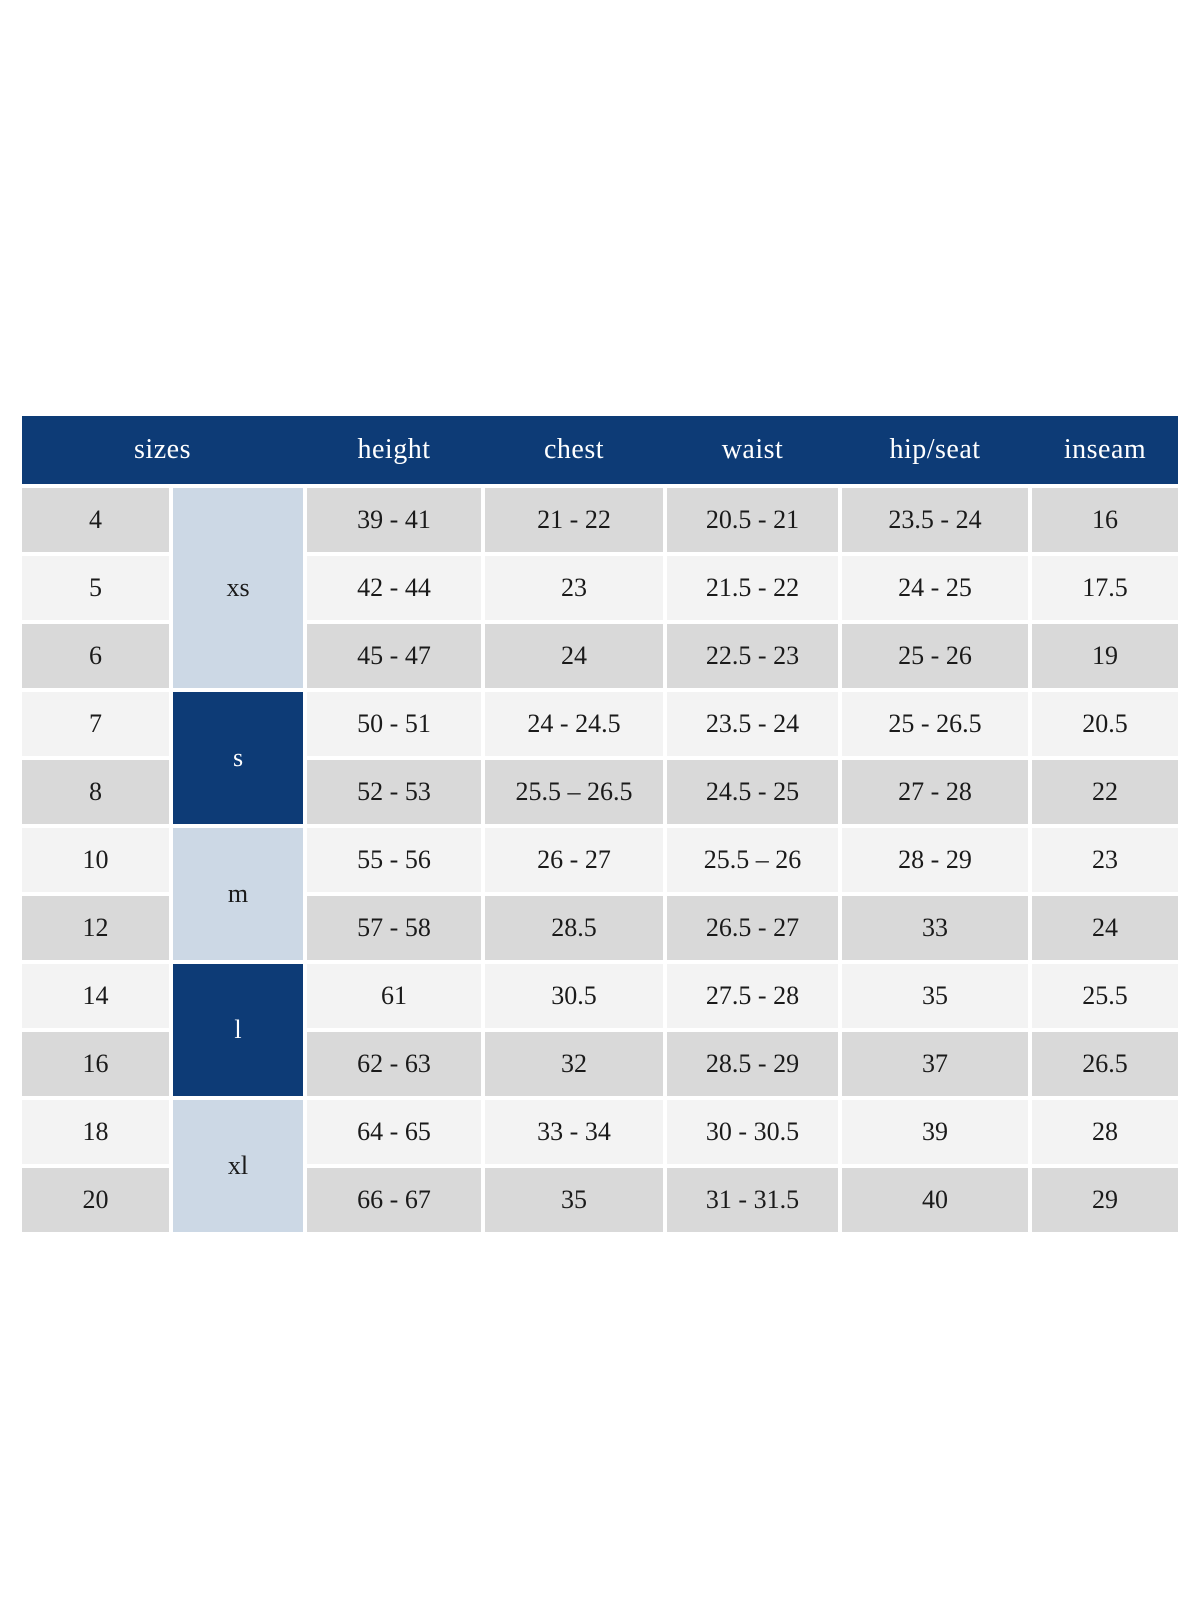  I want to click on size-cell: 5, so click(95, 588).